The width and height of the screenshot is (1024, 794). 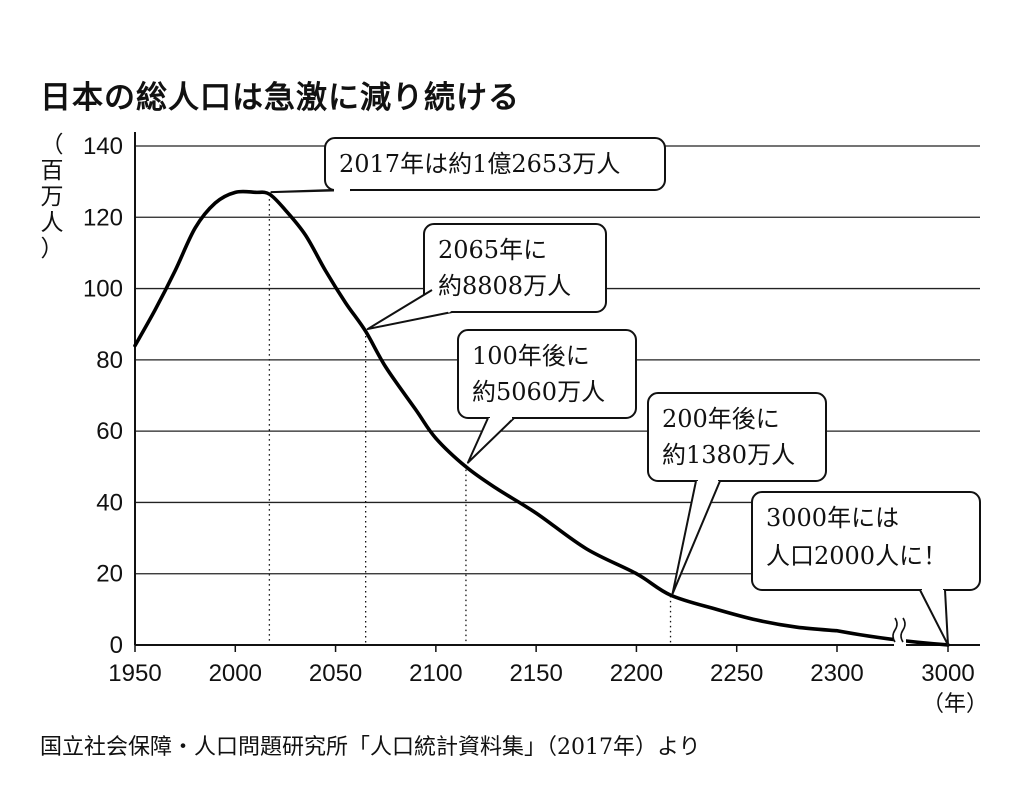 What do you see at coordinates (736, 673) in the screenshot?
I see `x-tick-label: 2250` at bounding box center [736, 673].